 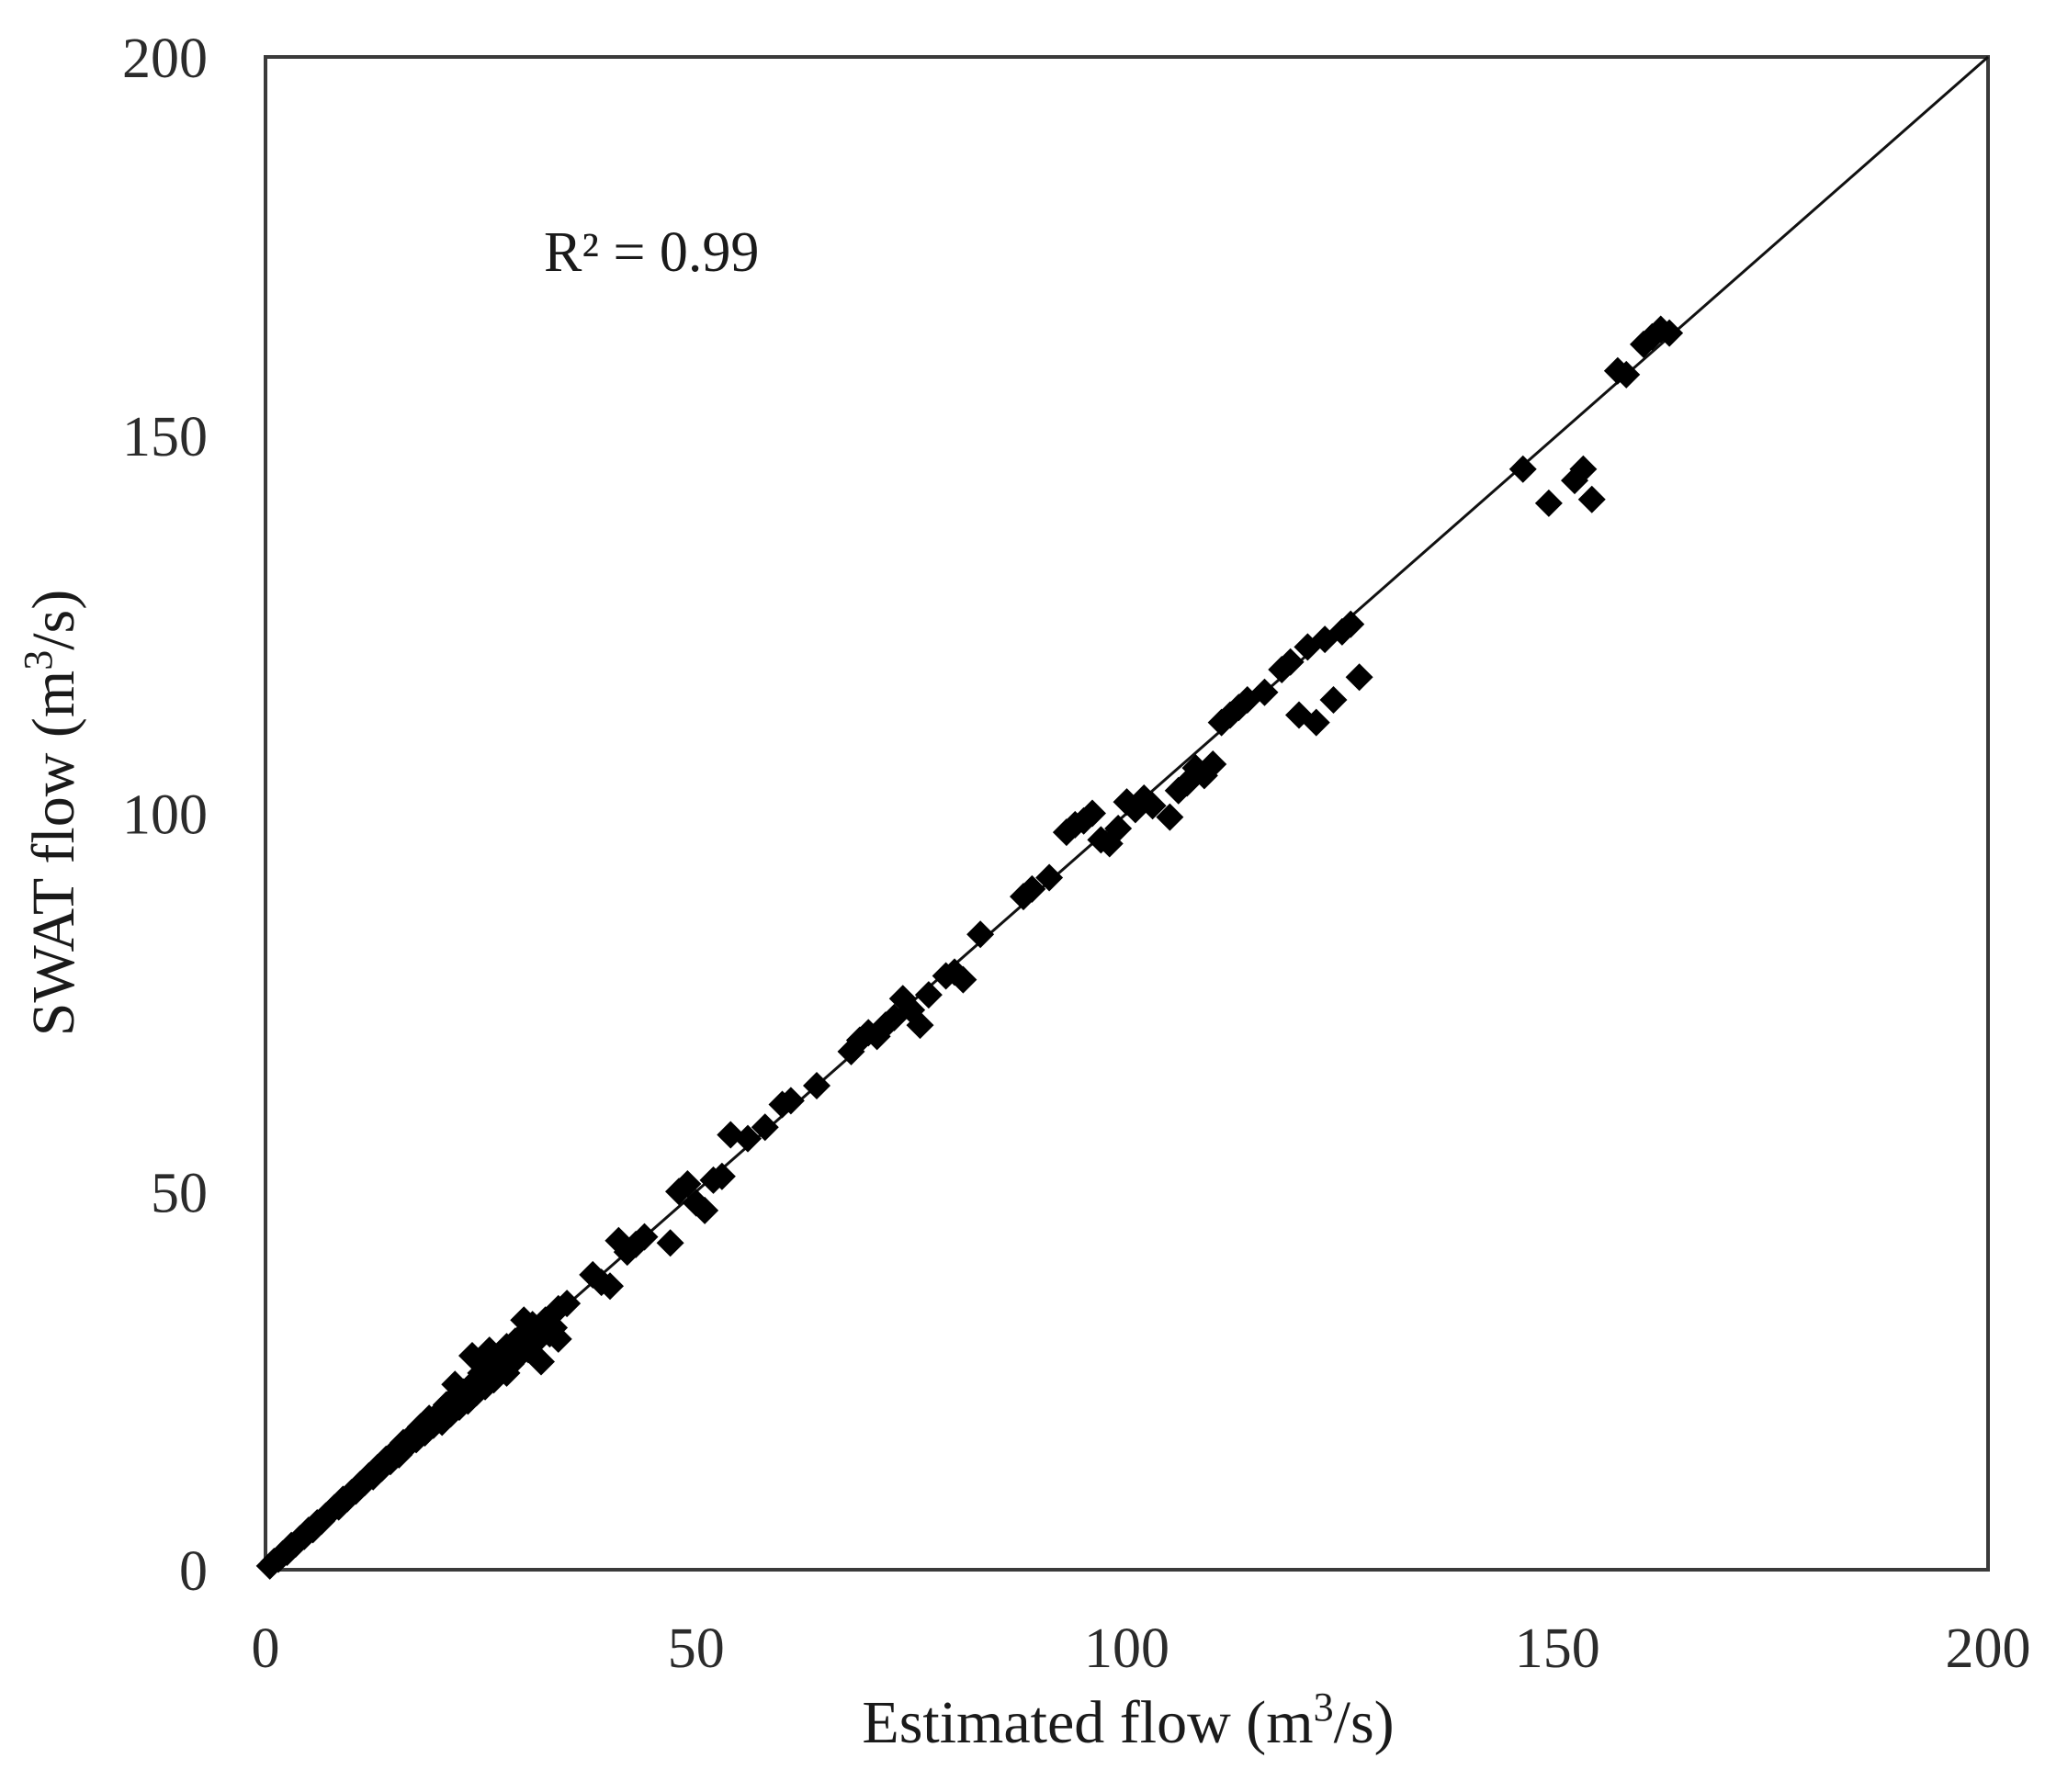 What do you see at coordinates (179, 1193) in the screenshot?
I see `y-tick-label-1: 50` at bounding box center [179, 1193].